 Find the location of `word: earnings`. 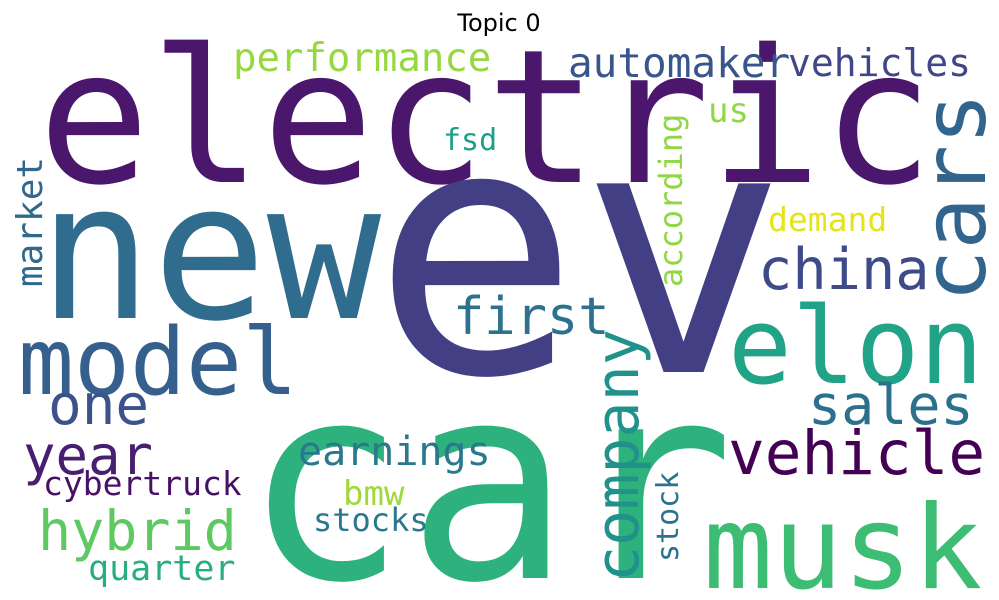

word: earnings is located at coordinates (394, 452).